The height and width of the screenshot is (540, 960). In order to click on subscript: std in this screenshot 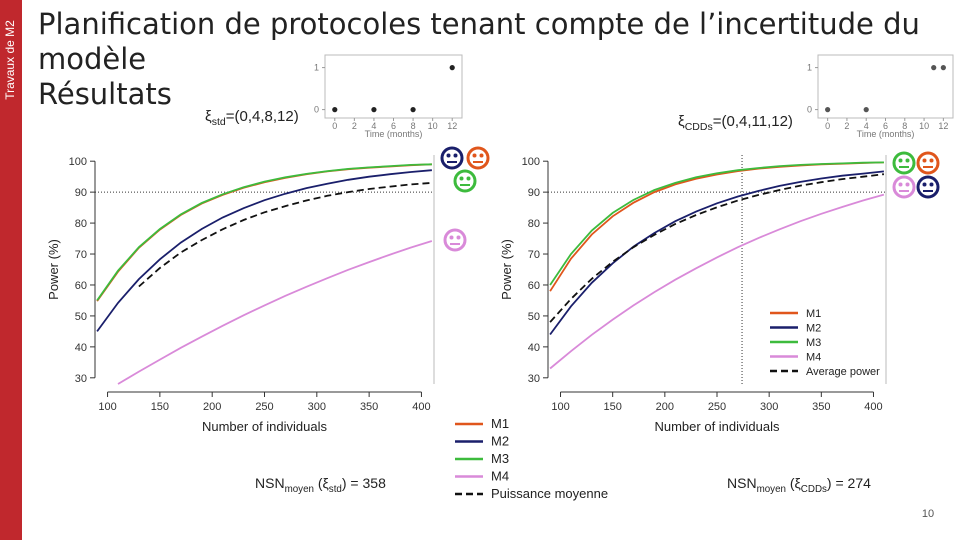, I will do `click(335, 489)`.